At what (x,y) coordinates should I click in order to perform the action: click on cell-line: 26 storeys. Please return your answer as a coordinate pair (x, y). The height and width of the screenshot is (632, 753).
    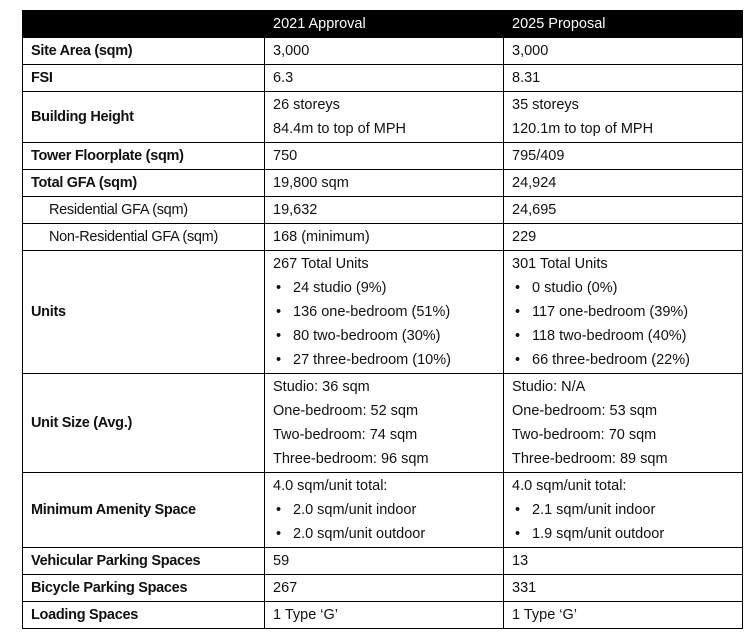
    Looking at the image, I should click on (306, 105).